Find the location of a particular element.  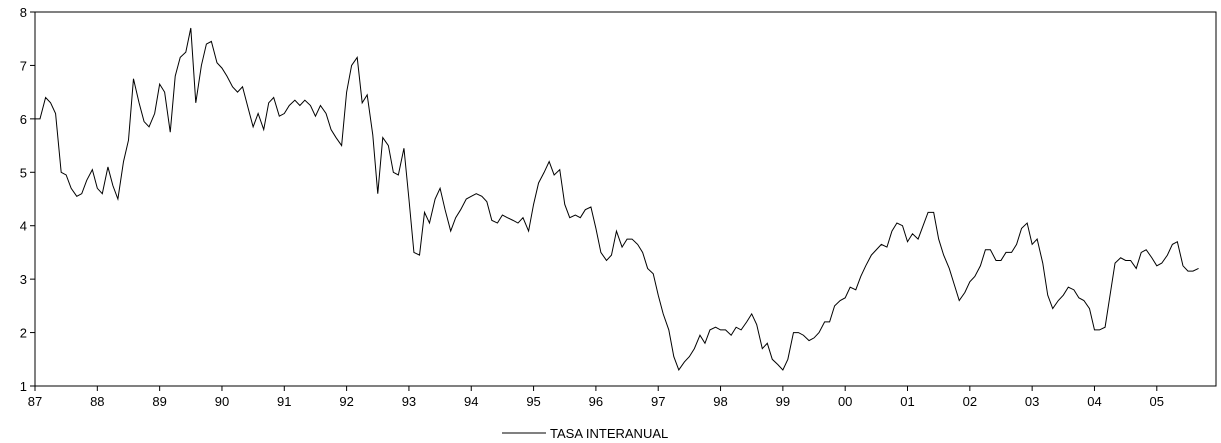

x-tick-label: 90 is located at coordinates (222, 401).